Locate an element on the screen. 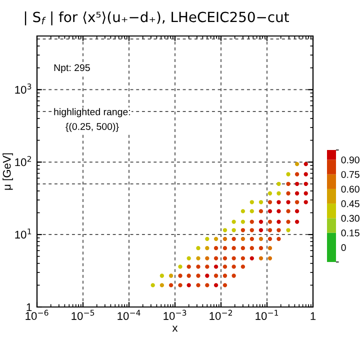  color-bar-label: 0.60 is located at coordinates (350, 189).